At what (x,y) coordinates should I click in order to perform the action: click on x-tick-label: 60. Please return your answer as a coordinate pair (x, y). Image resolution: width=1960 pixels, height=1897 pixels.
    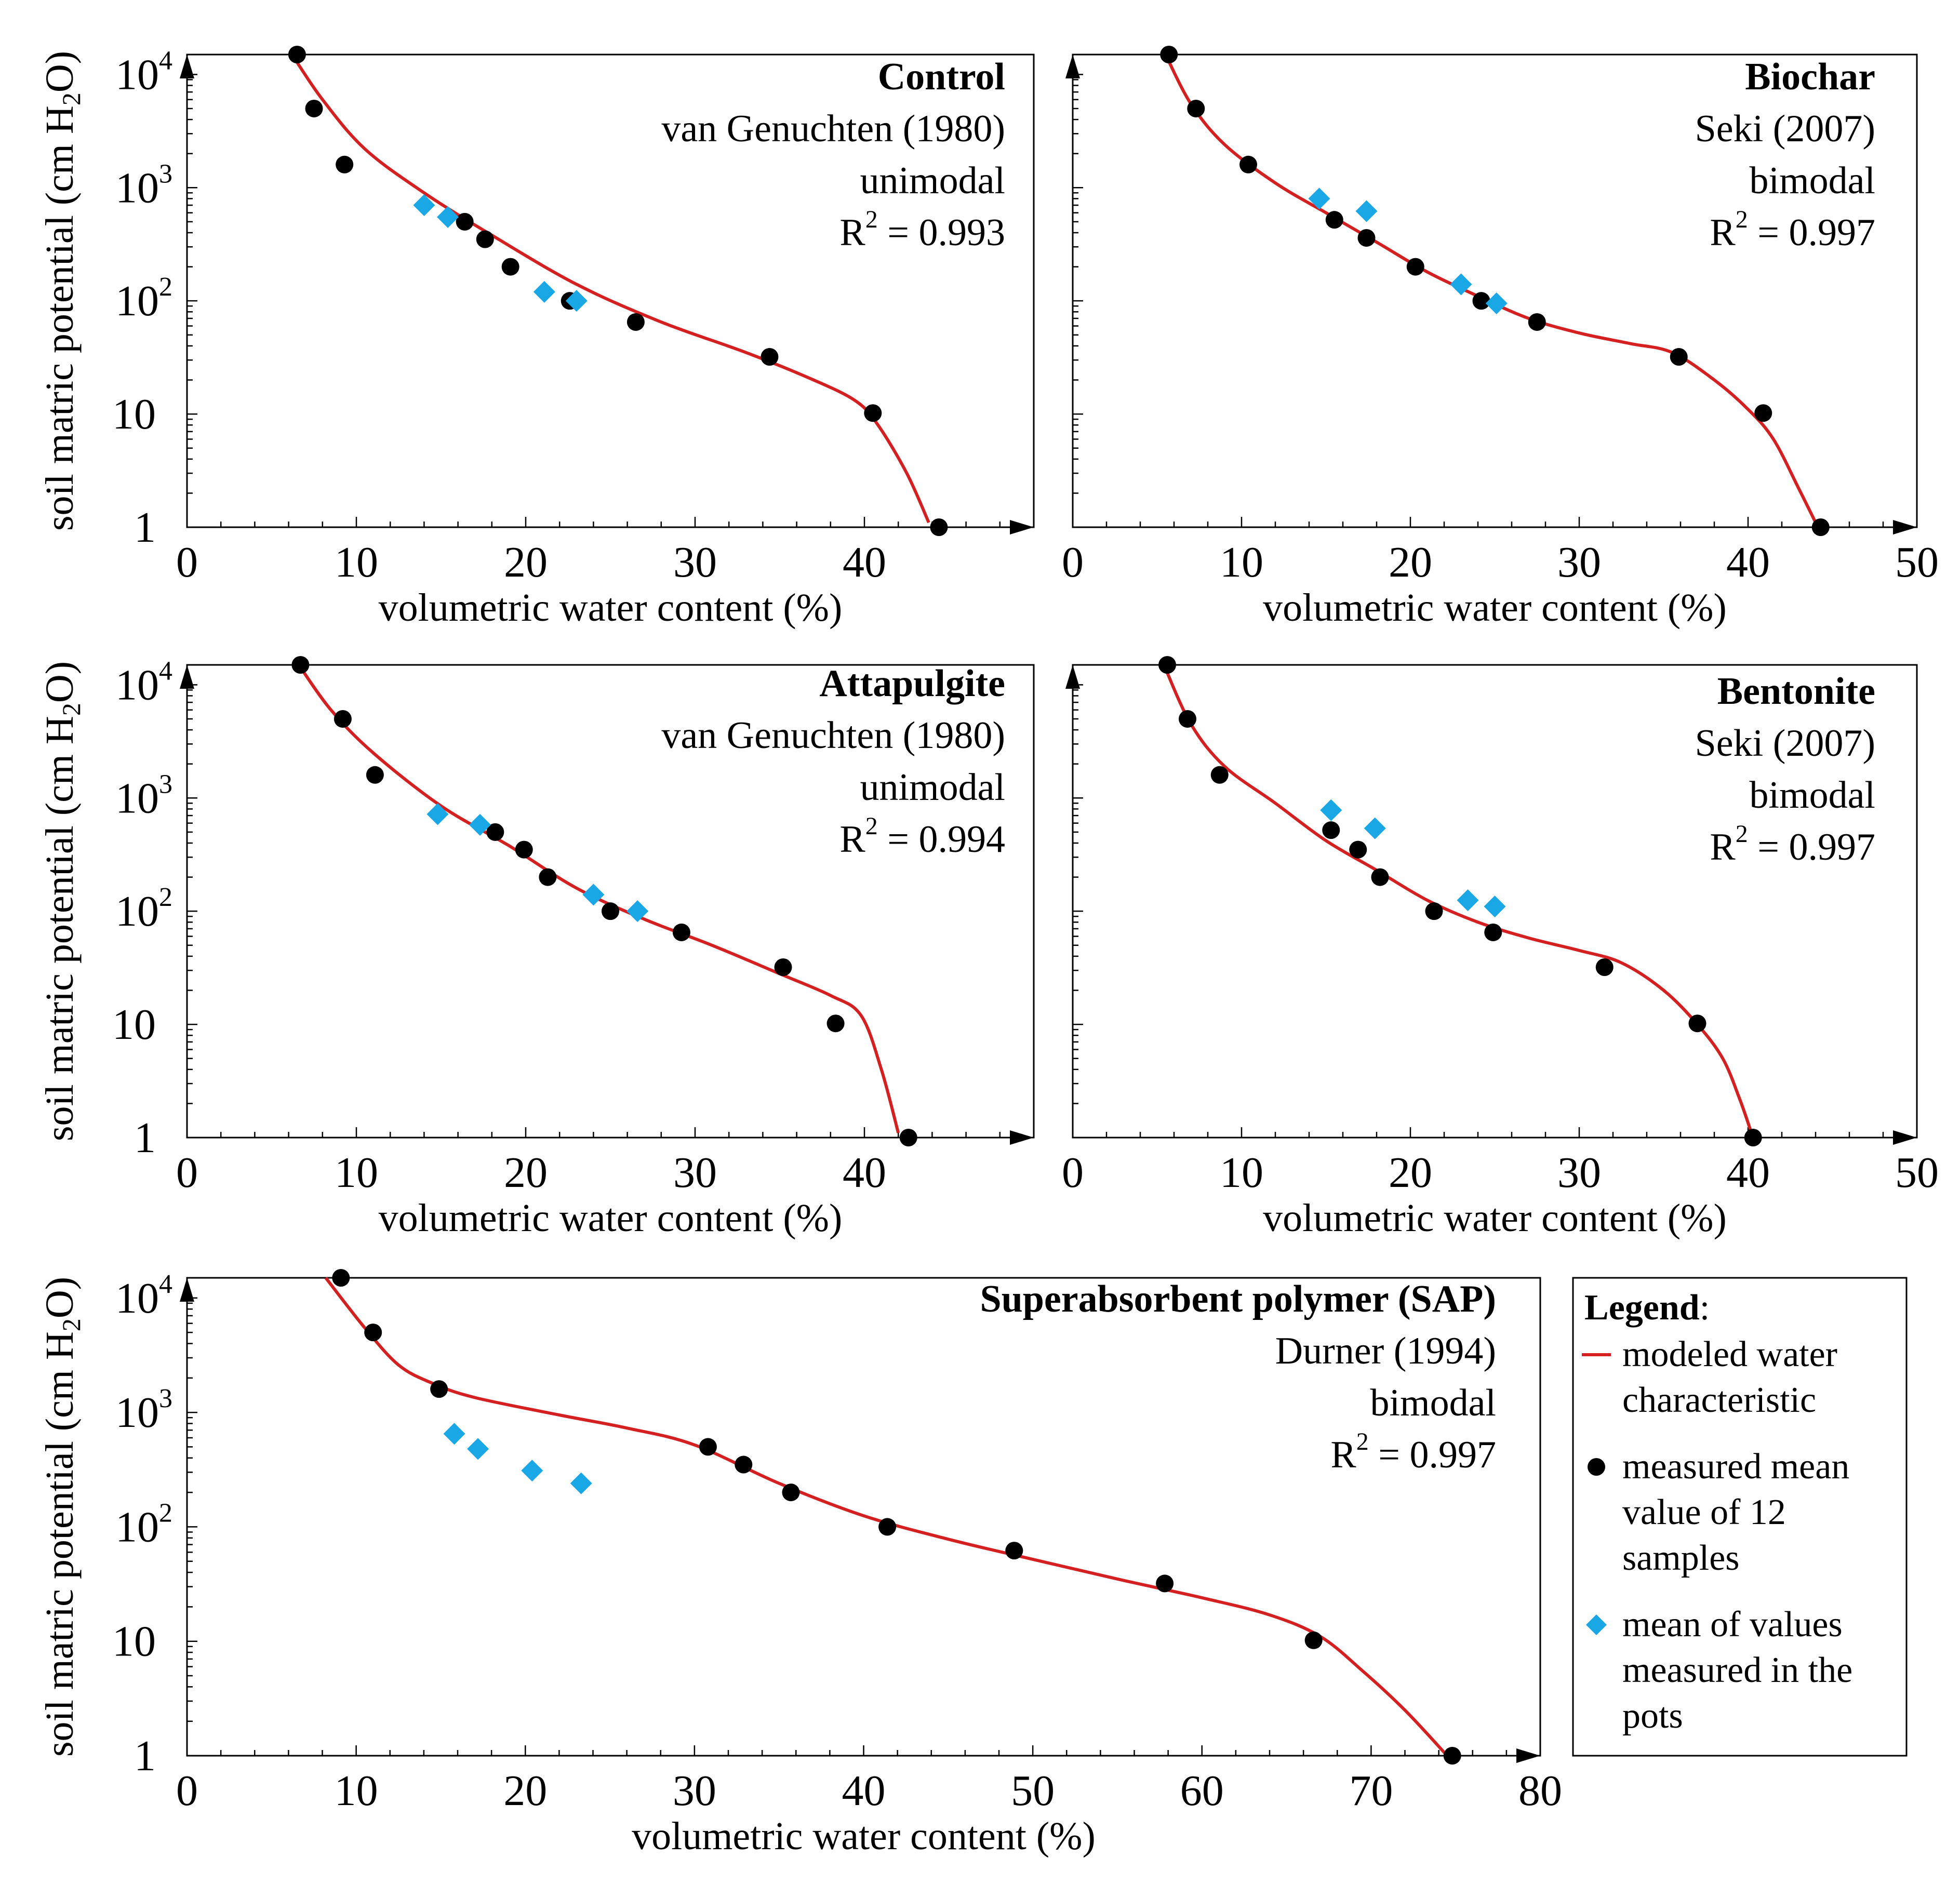
    Looking at the image, I should click on (1202, 1791).